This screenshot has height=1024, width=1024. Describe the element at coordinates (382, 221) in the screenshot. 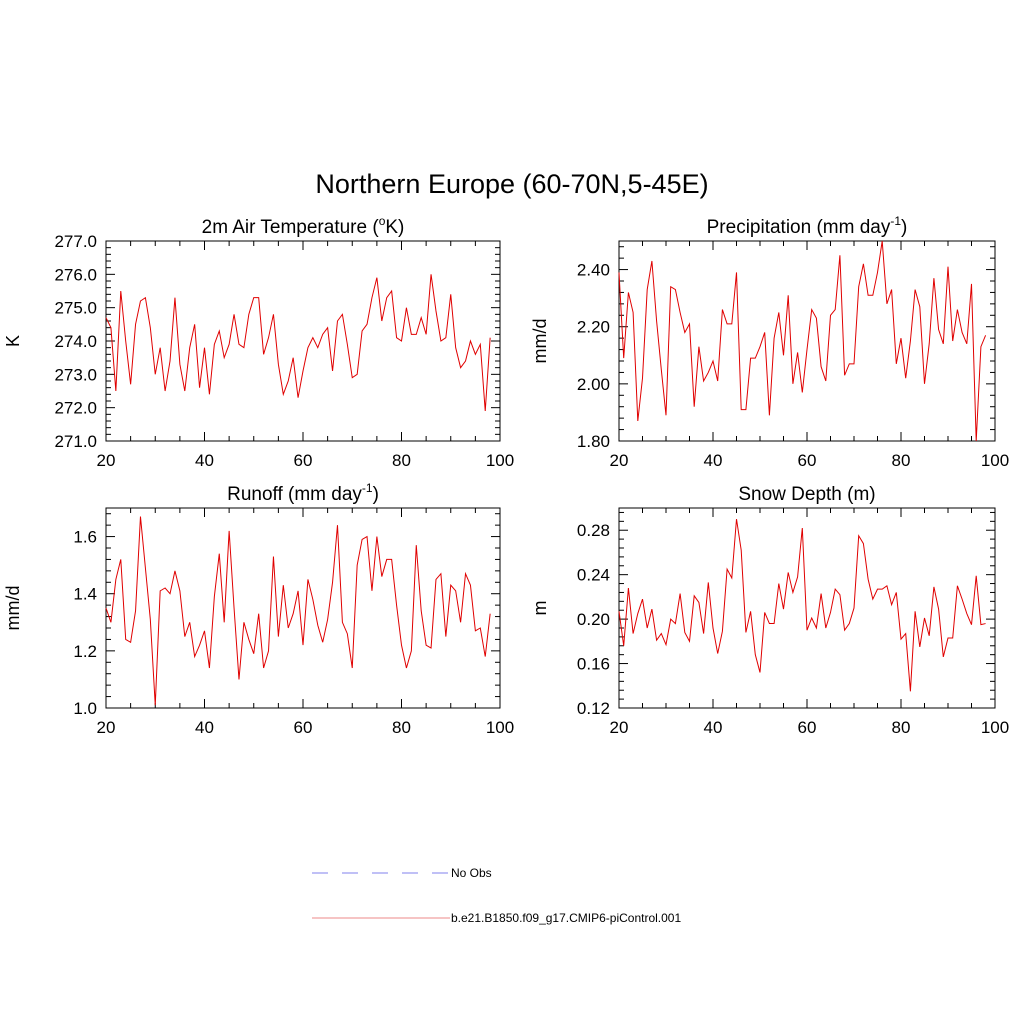

I see `temperature-title-superscript: o` at that location.